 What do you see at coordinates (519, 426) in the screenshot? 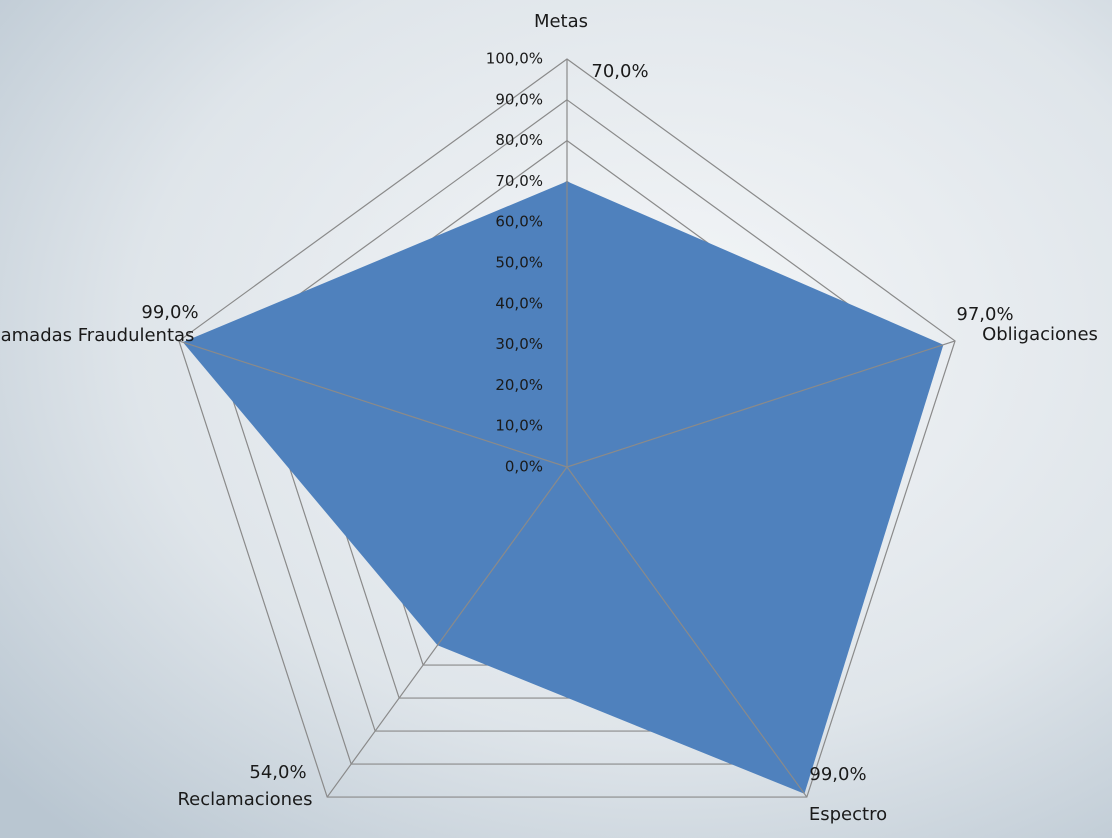
I see `y-tick-label: 10,0%` at bounding box center [519, 426].